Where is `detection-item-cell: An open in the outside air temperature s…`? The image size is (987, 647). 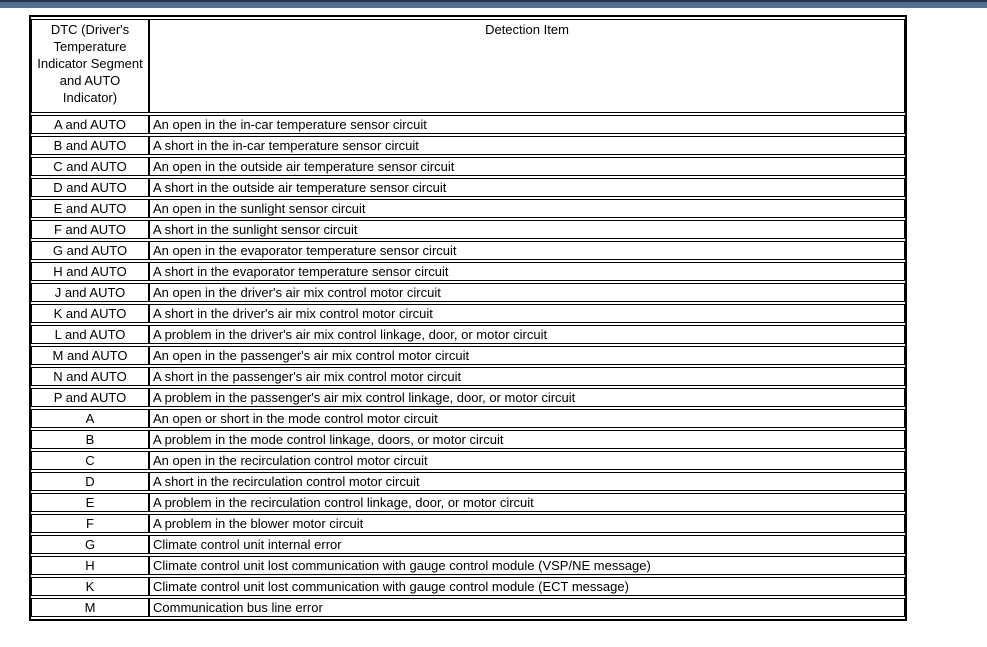
detection-item-cell: An open in the outside air temperature s… is located at coordinates (527, 166).